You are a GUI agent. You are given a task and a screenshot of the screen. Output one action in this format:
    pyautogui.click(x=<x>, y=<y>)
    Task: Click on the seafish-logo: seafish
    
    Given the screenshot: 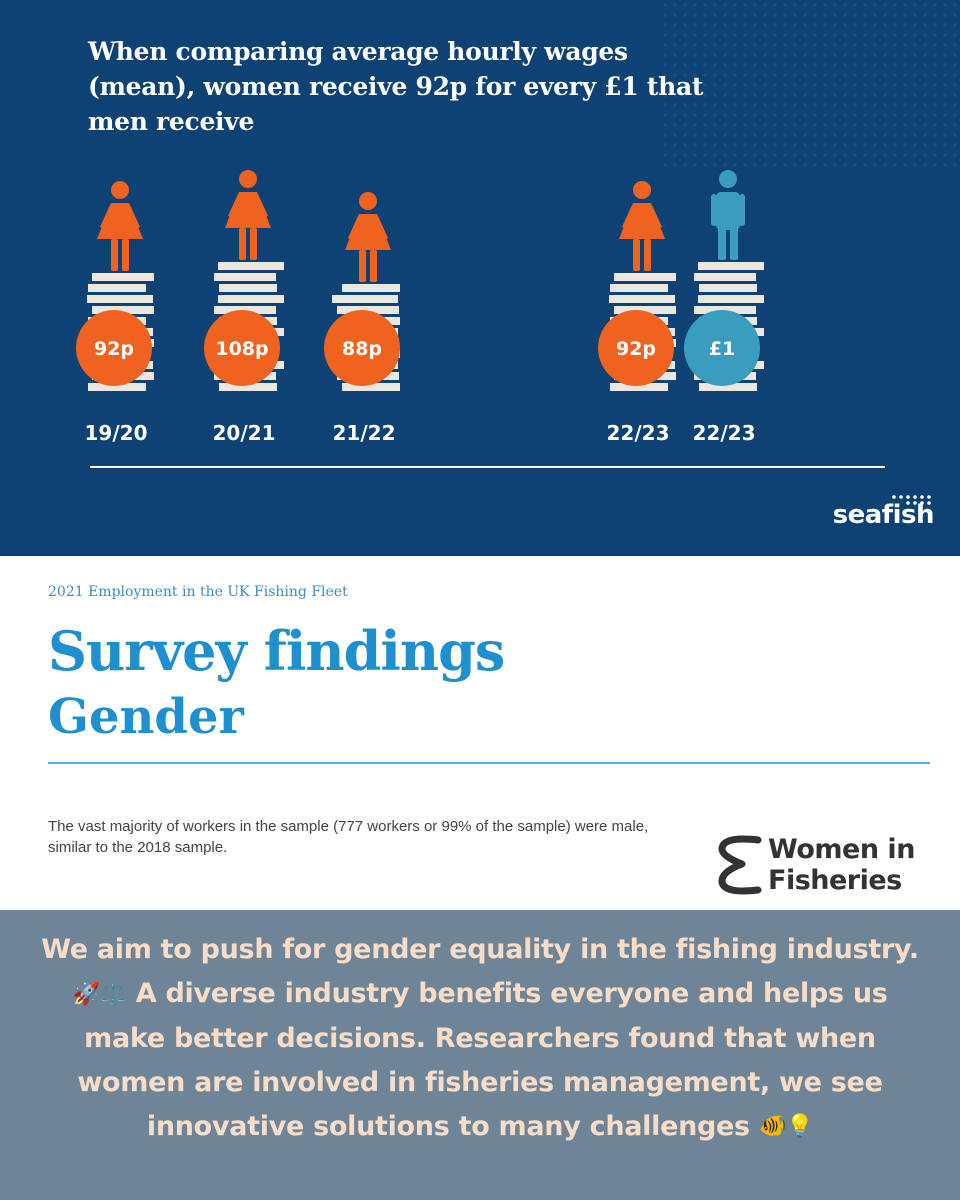 What is the action you would take?
    pyautogui.click(x=883, y=515)
    